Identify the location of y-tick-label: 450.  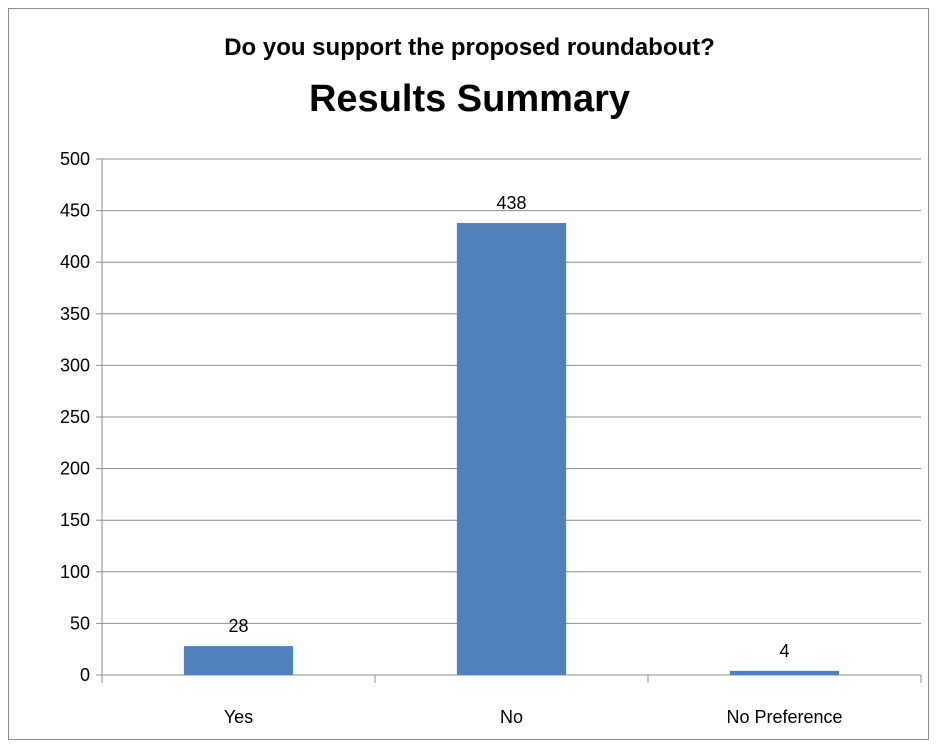
(75, 211).